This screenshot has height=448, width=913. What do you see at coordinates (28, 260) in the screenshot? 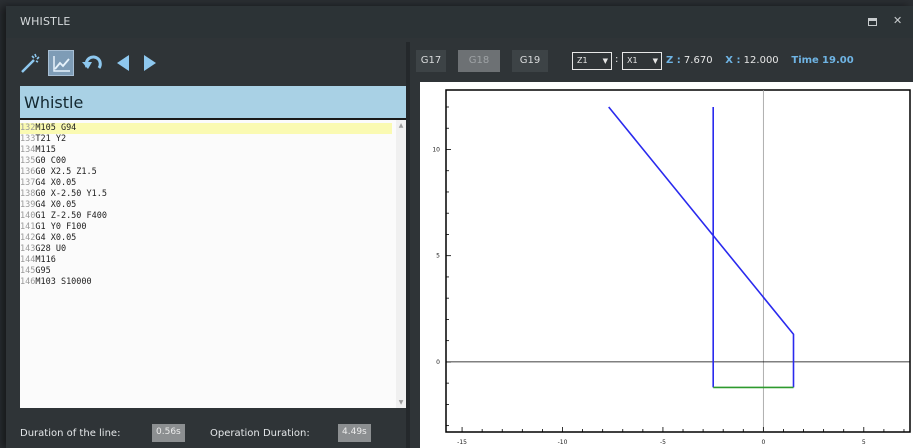
I see `line-number: 144` at bounding box center [28, 260].